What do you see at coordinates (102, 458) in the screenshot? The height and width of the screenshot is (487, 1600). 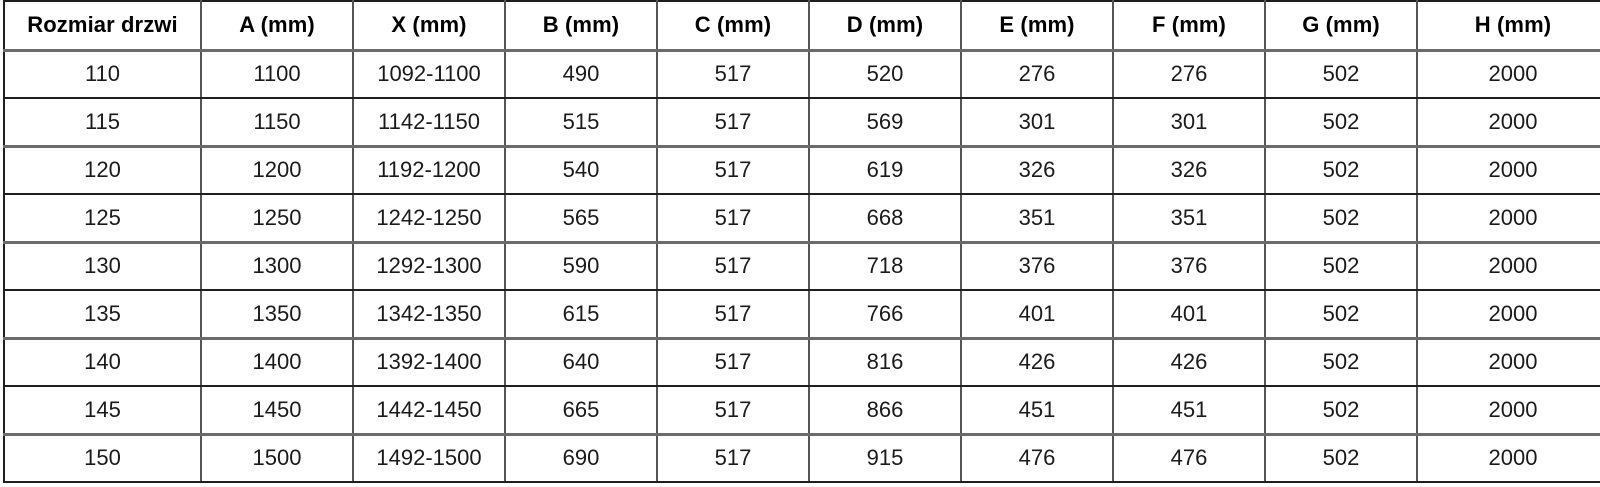 I see `cell-r8-c0: 150` at bounding box center [102, 458].